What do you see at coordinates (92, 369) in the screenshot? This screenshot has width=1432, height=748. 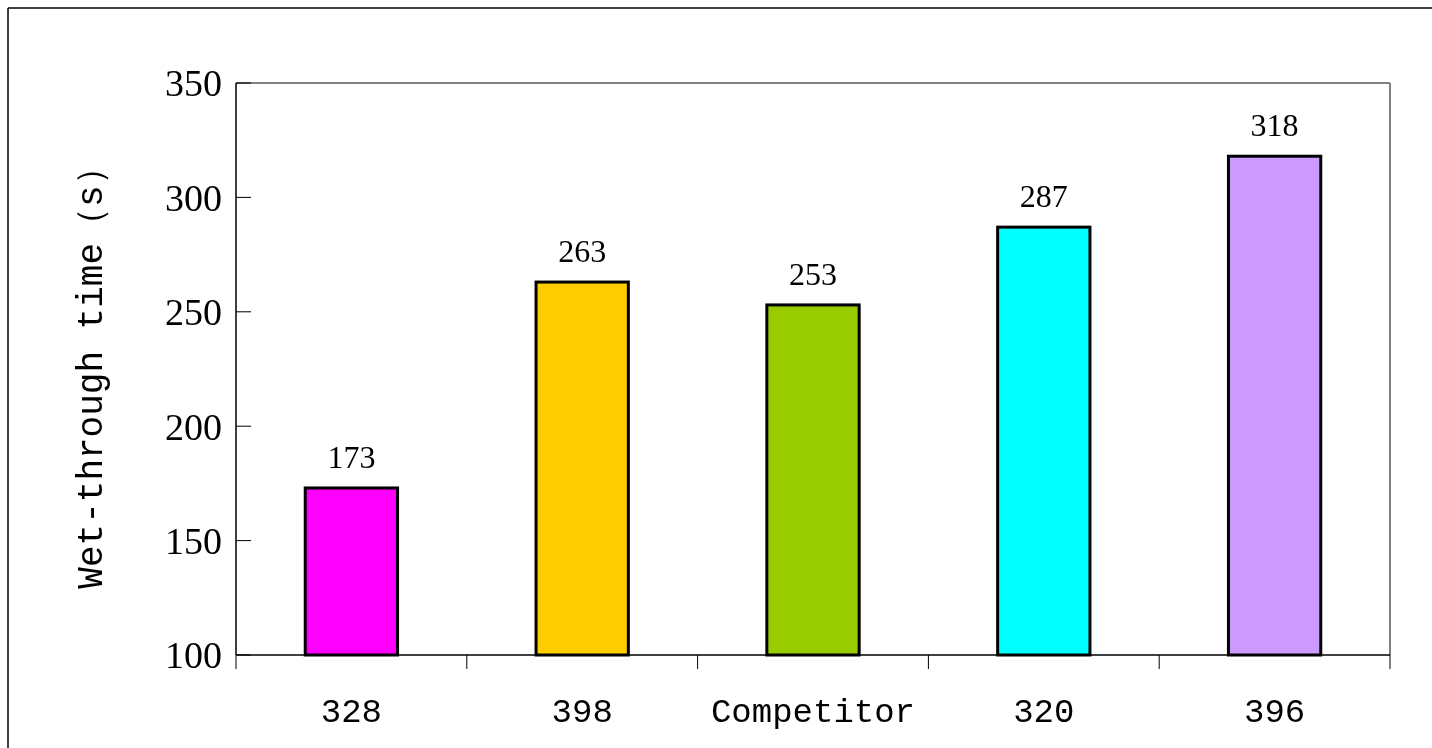 I see `y-axis-title: Wet-through time（s）` at bounding box center [92, 369].